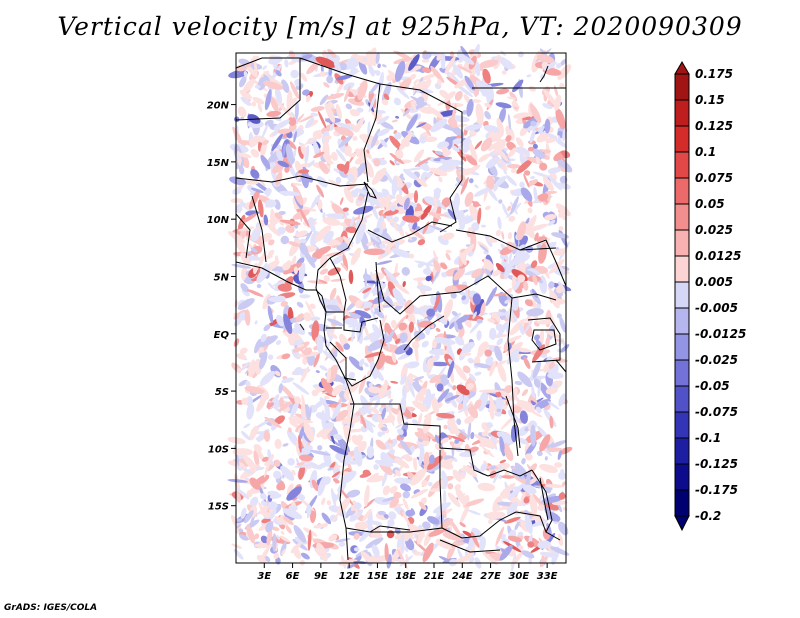 The image size is (800, 618). What do you see at coordinates (714, 178) in the screenshot?
I see `colorbar-label: 0.075` at bounding box center [714, 178].